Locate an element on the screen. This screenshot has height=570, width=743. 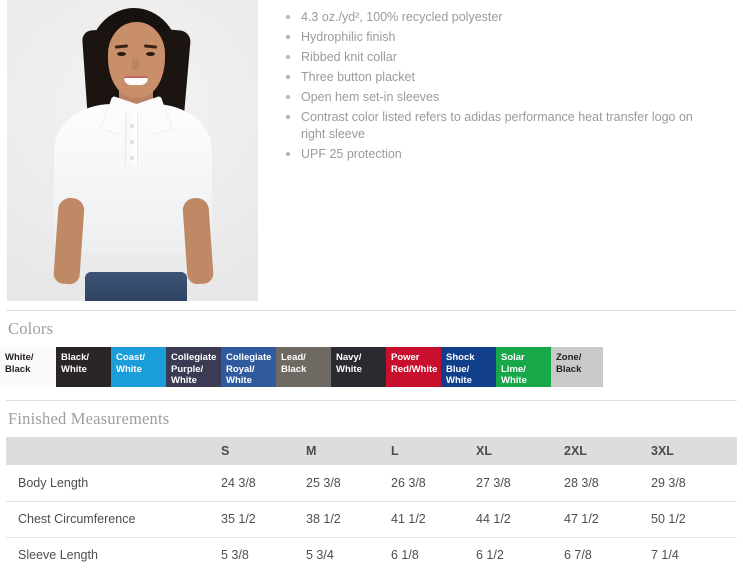
cell-chest-l: 41 1/2 is located at coordinates (433, 519).